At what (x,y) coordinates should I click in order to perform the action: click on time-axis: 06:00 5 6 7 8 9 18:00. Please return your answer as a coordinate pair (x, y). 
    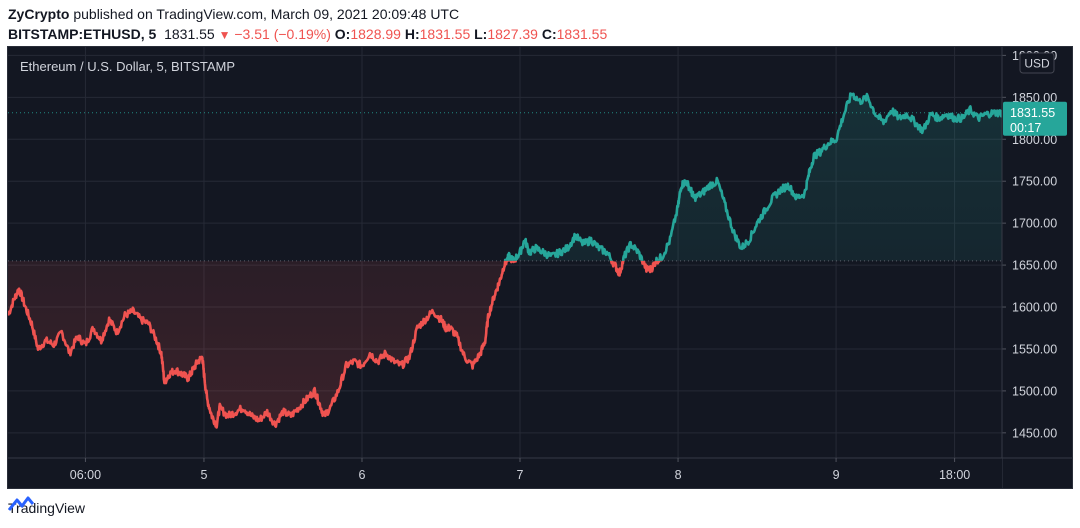
    Looking at the image, I should click on (540, 472).